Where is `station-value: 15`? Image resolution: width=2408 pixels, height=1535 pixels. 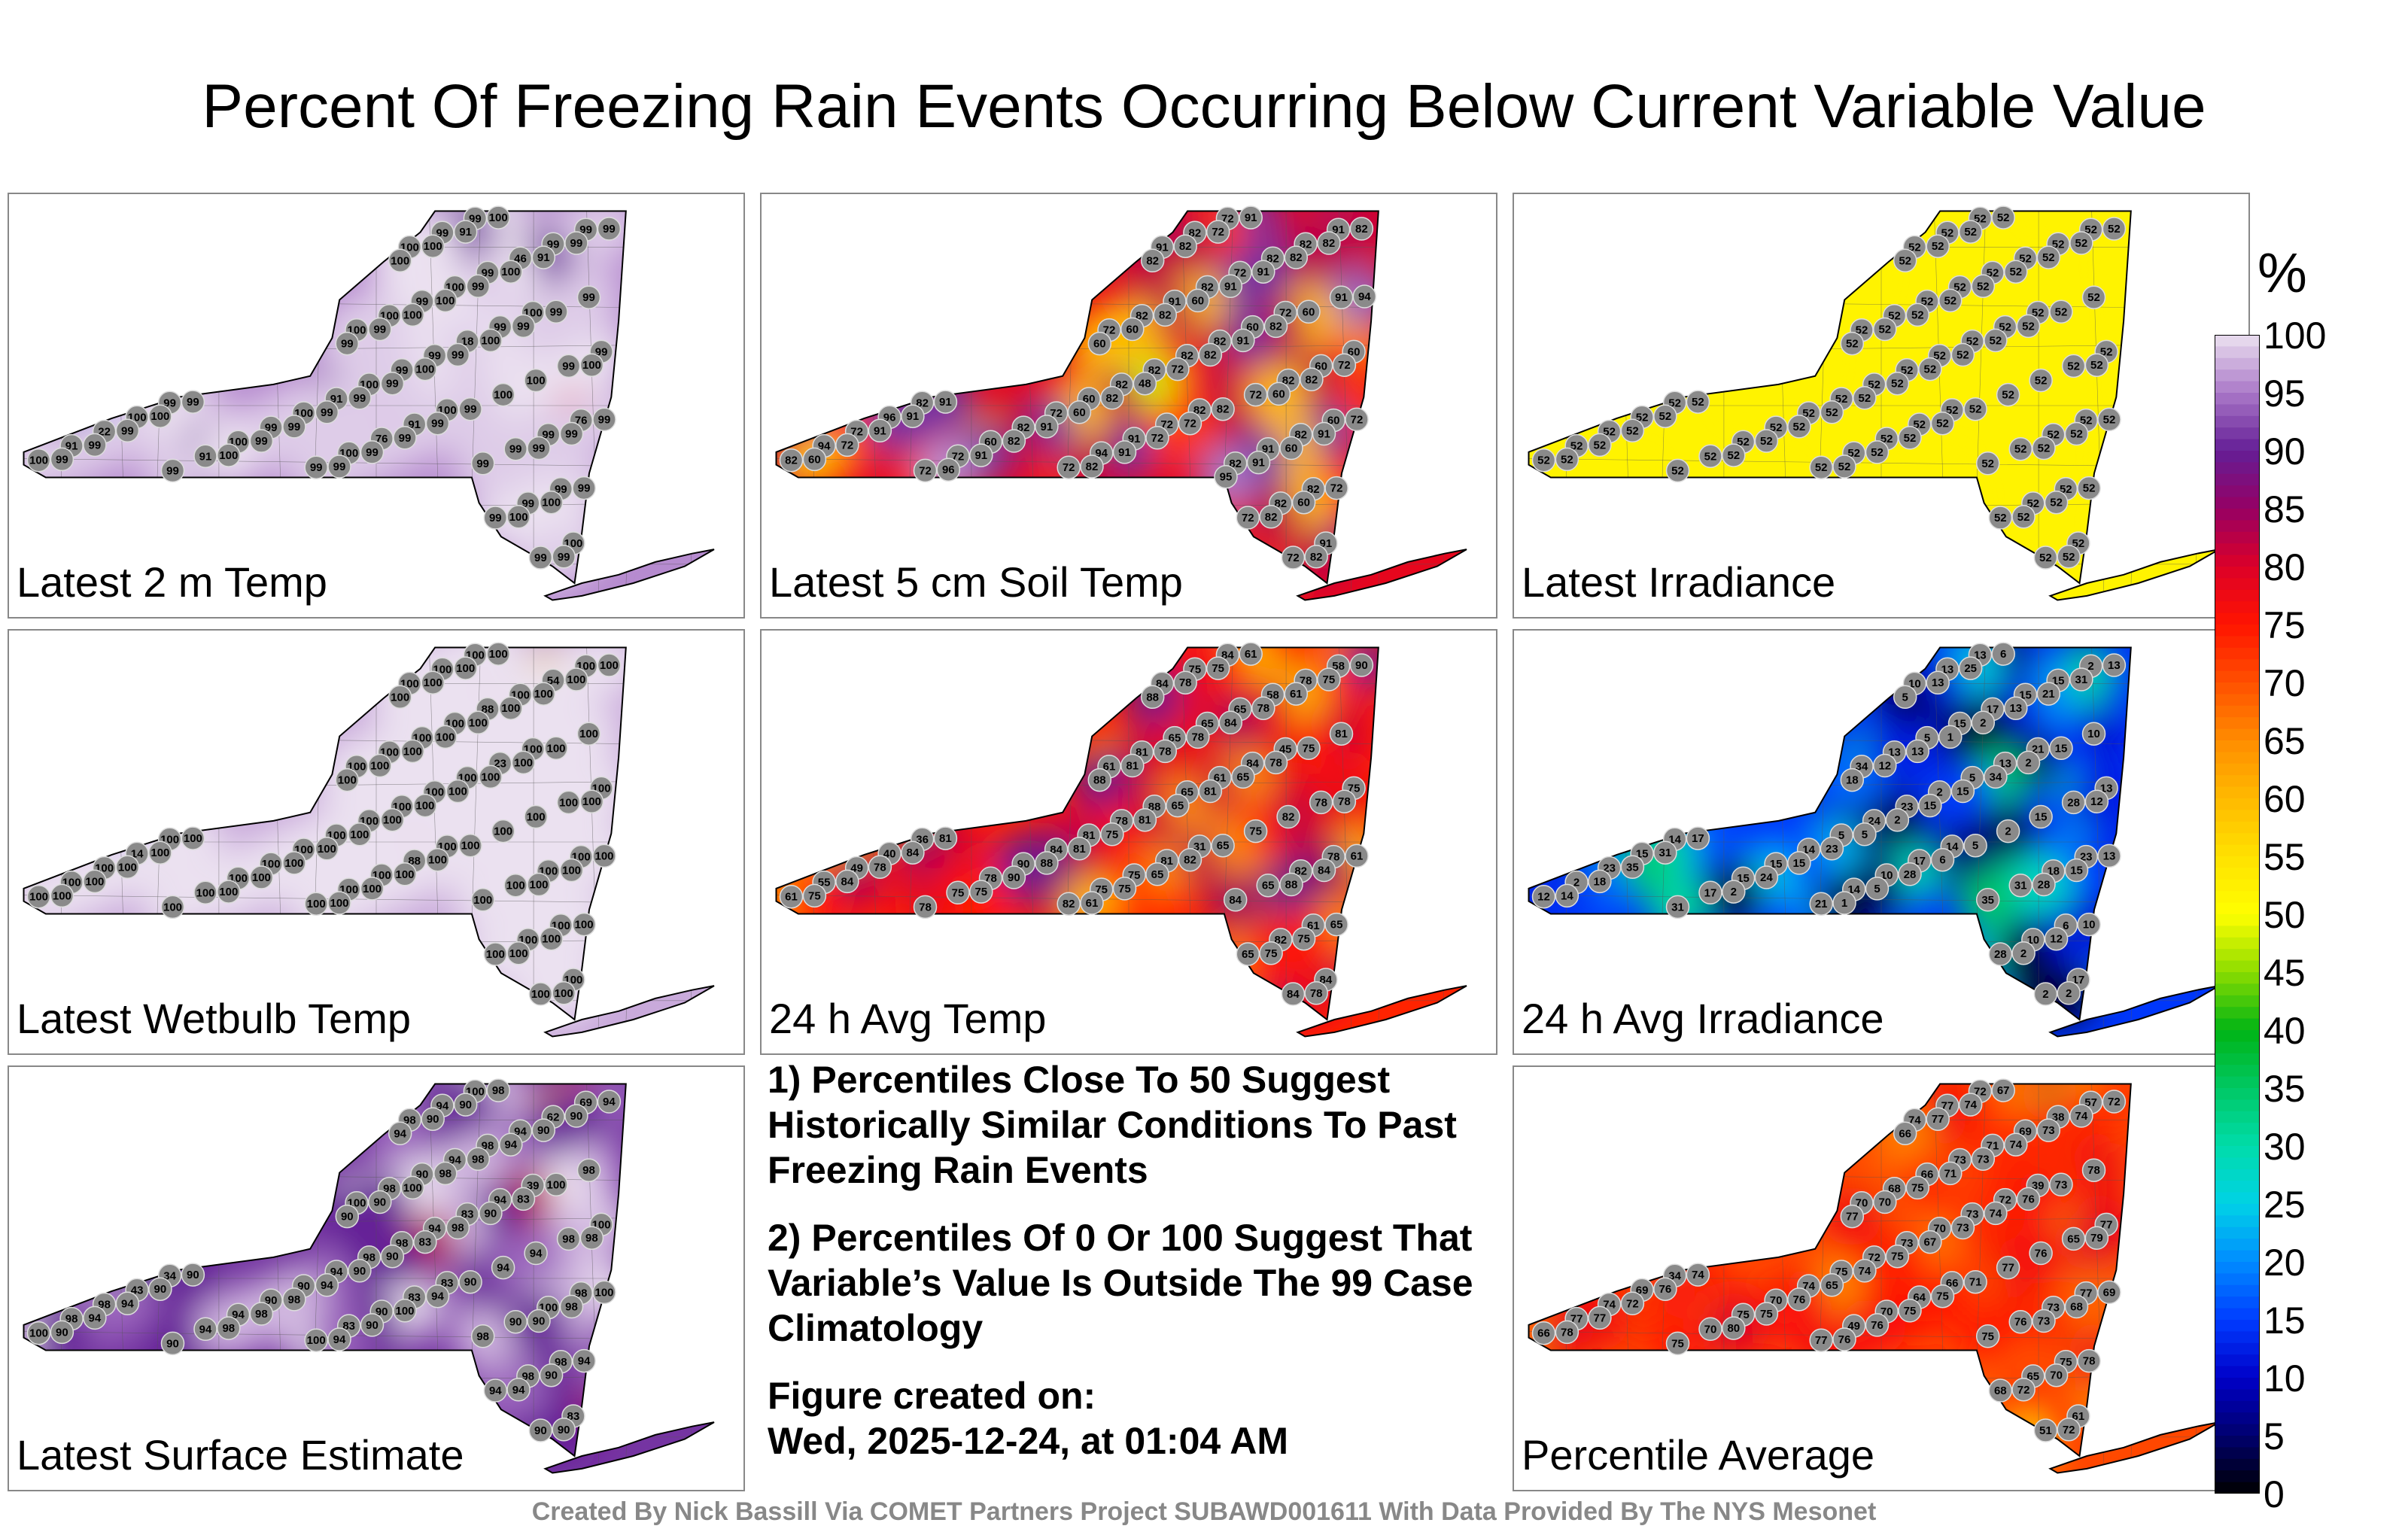
station-value: 15 is located at coordinates (1930, 806).